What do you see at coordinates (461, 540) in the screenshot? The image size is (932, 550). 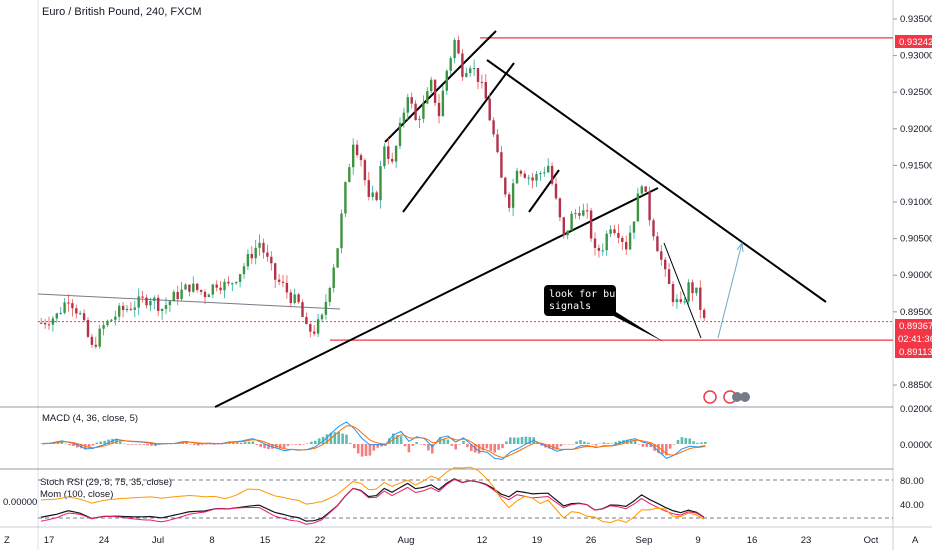 I see `time-axis: 17 24 Jul 8 15 22 Aug 12 19 26 Sep 9 16 23 Oct` at bounding box center [461, 540].